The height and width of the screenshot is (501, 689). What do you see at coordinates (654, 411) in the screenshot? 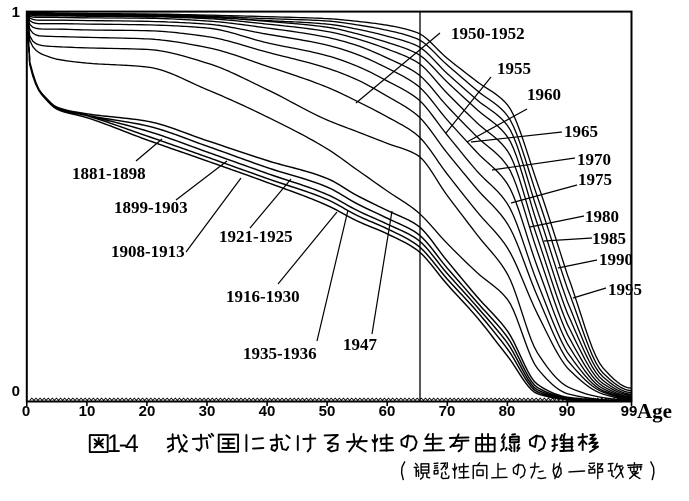
I see `svg-text: Age` at bounding box center [654, 411].